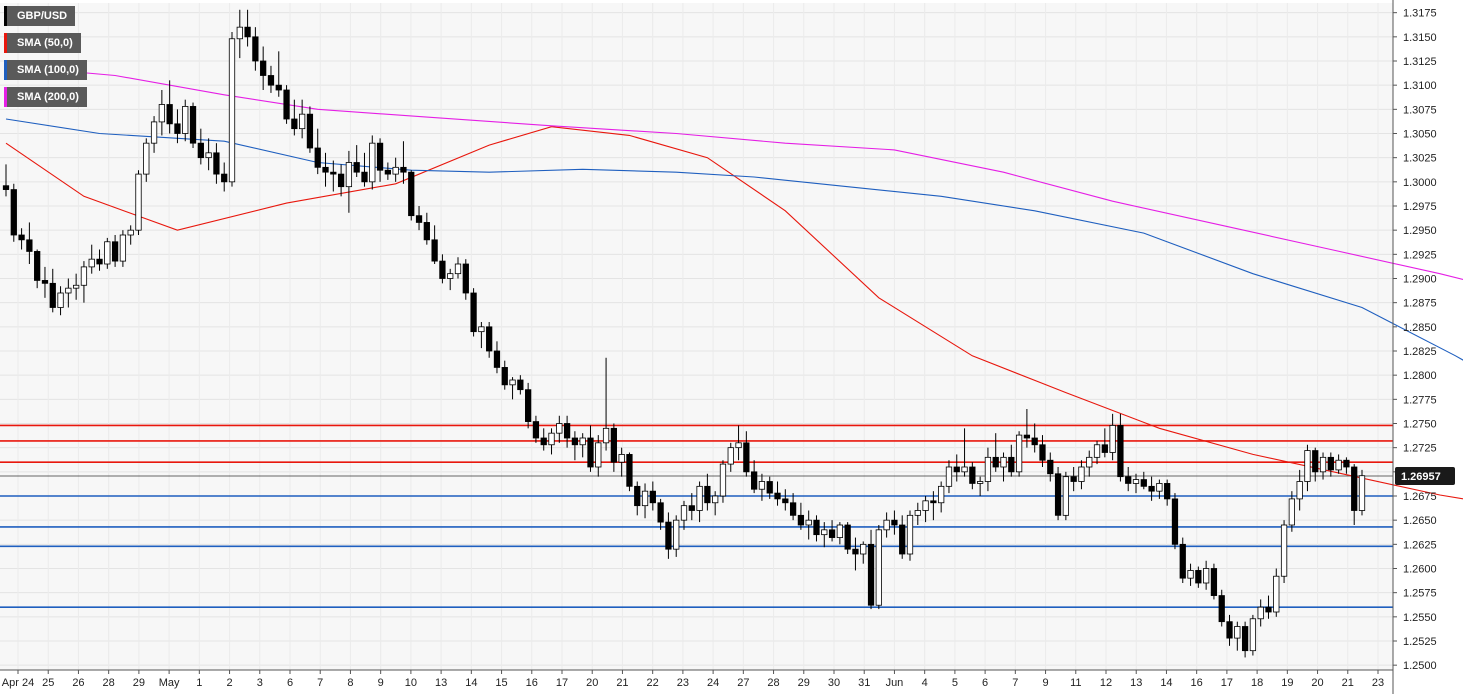 The image size is (1463, 694). Describe the element at coordinates (40, 16) in the screenshot. I see `legend-item-gbpusd: GBP/USD` at that location.